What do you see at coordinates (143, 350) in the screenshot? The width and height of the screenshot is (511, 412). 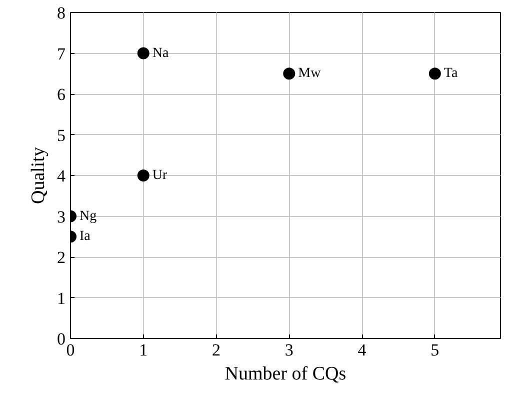 I see `x-tick-label: 1` at bounding box center [143, 350].